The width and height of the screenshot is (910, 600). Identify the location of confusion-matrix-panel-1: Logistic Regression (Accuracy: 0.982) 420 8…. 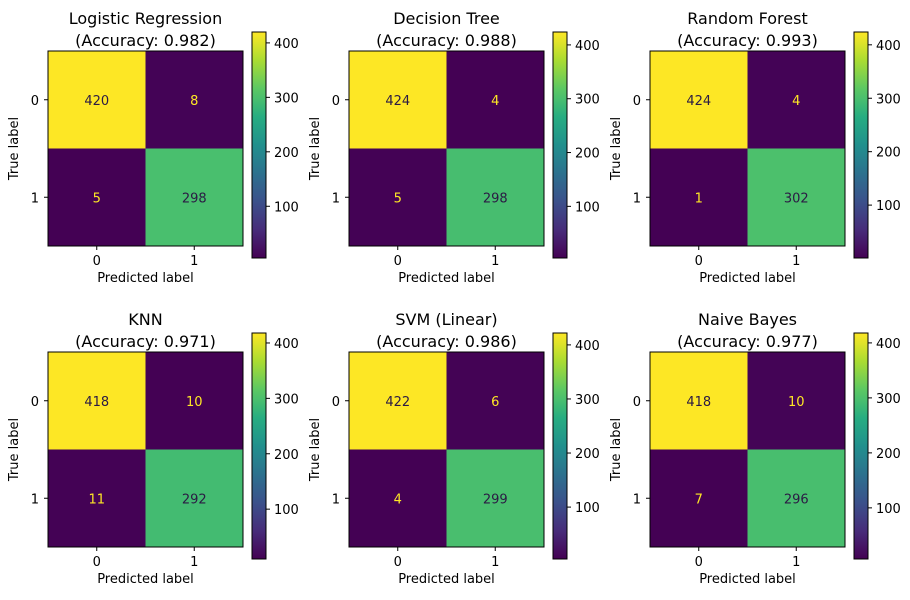
(153, 147).